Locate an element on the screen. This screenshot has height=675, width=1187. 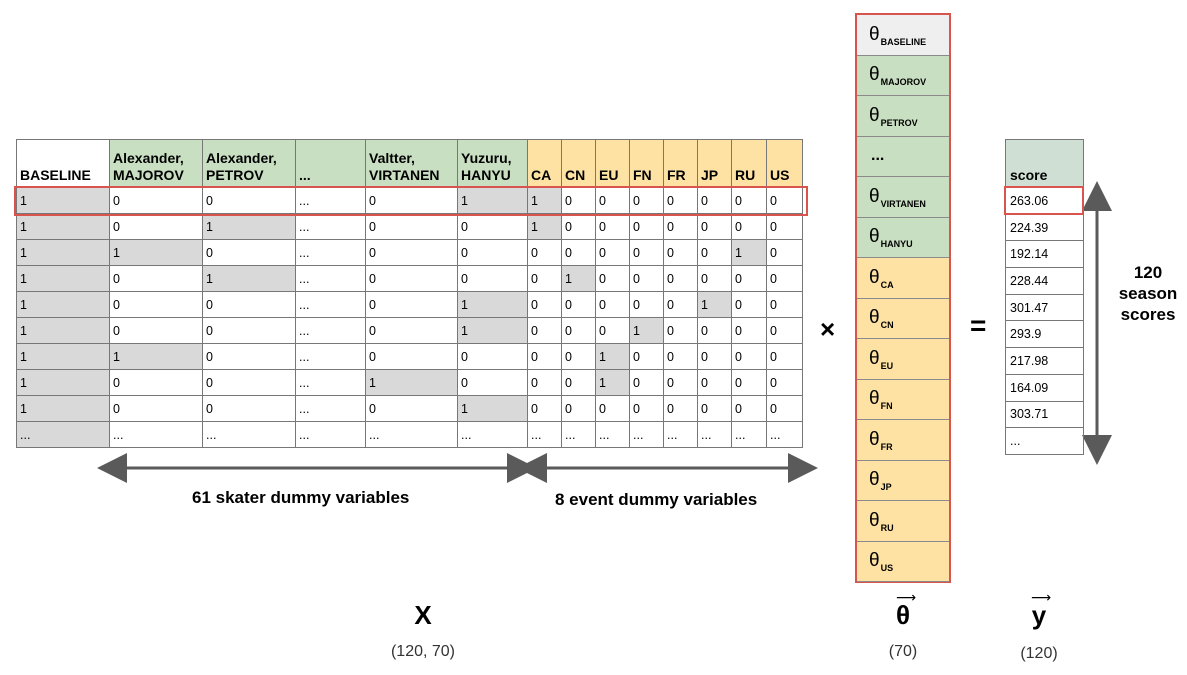
theta-entry: θ US is located at coordinates (903, 561).